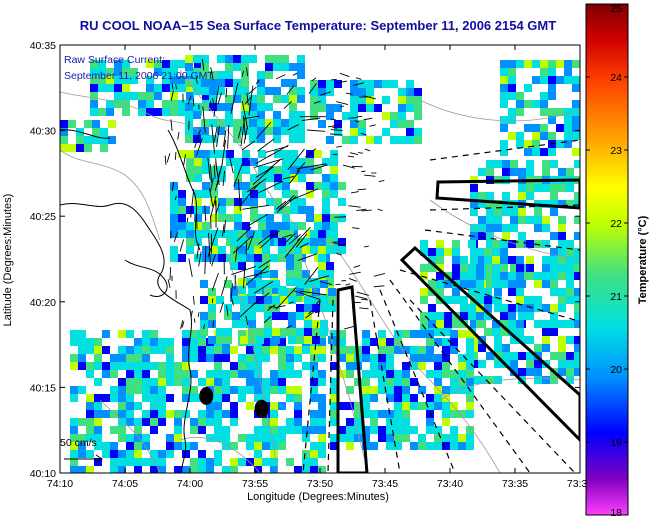 The width and height of the screenshot is (651, 518). Describe the element at coordinates (43, 474) in the screenshot. I see `y-tick-label: 40:10` at that location.